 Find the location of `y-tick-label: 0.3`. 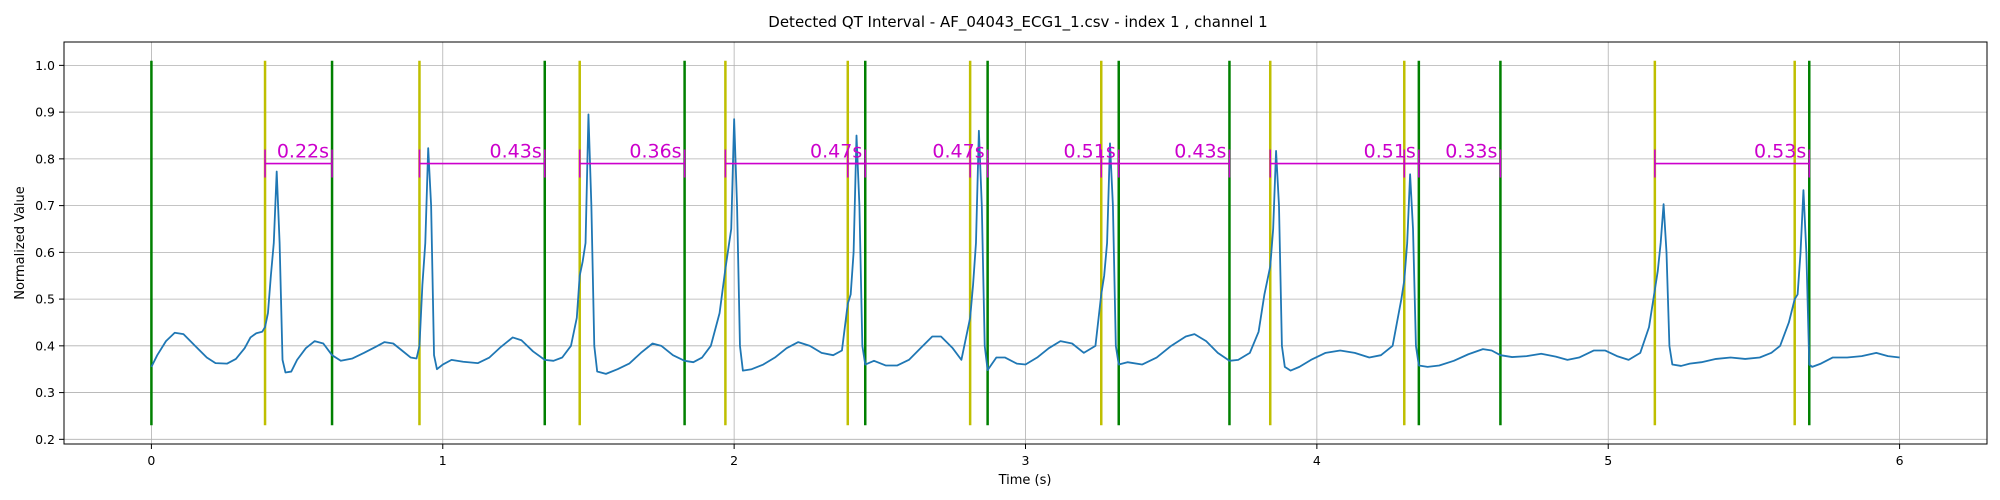

y-tick-label: 0.3 is located at coordinates (45, 392).